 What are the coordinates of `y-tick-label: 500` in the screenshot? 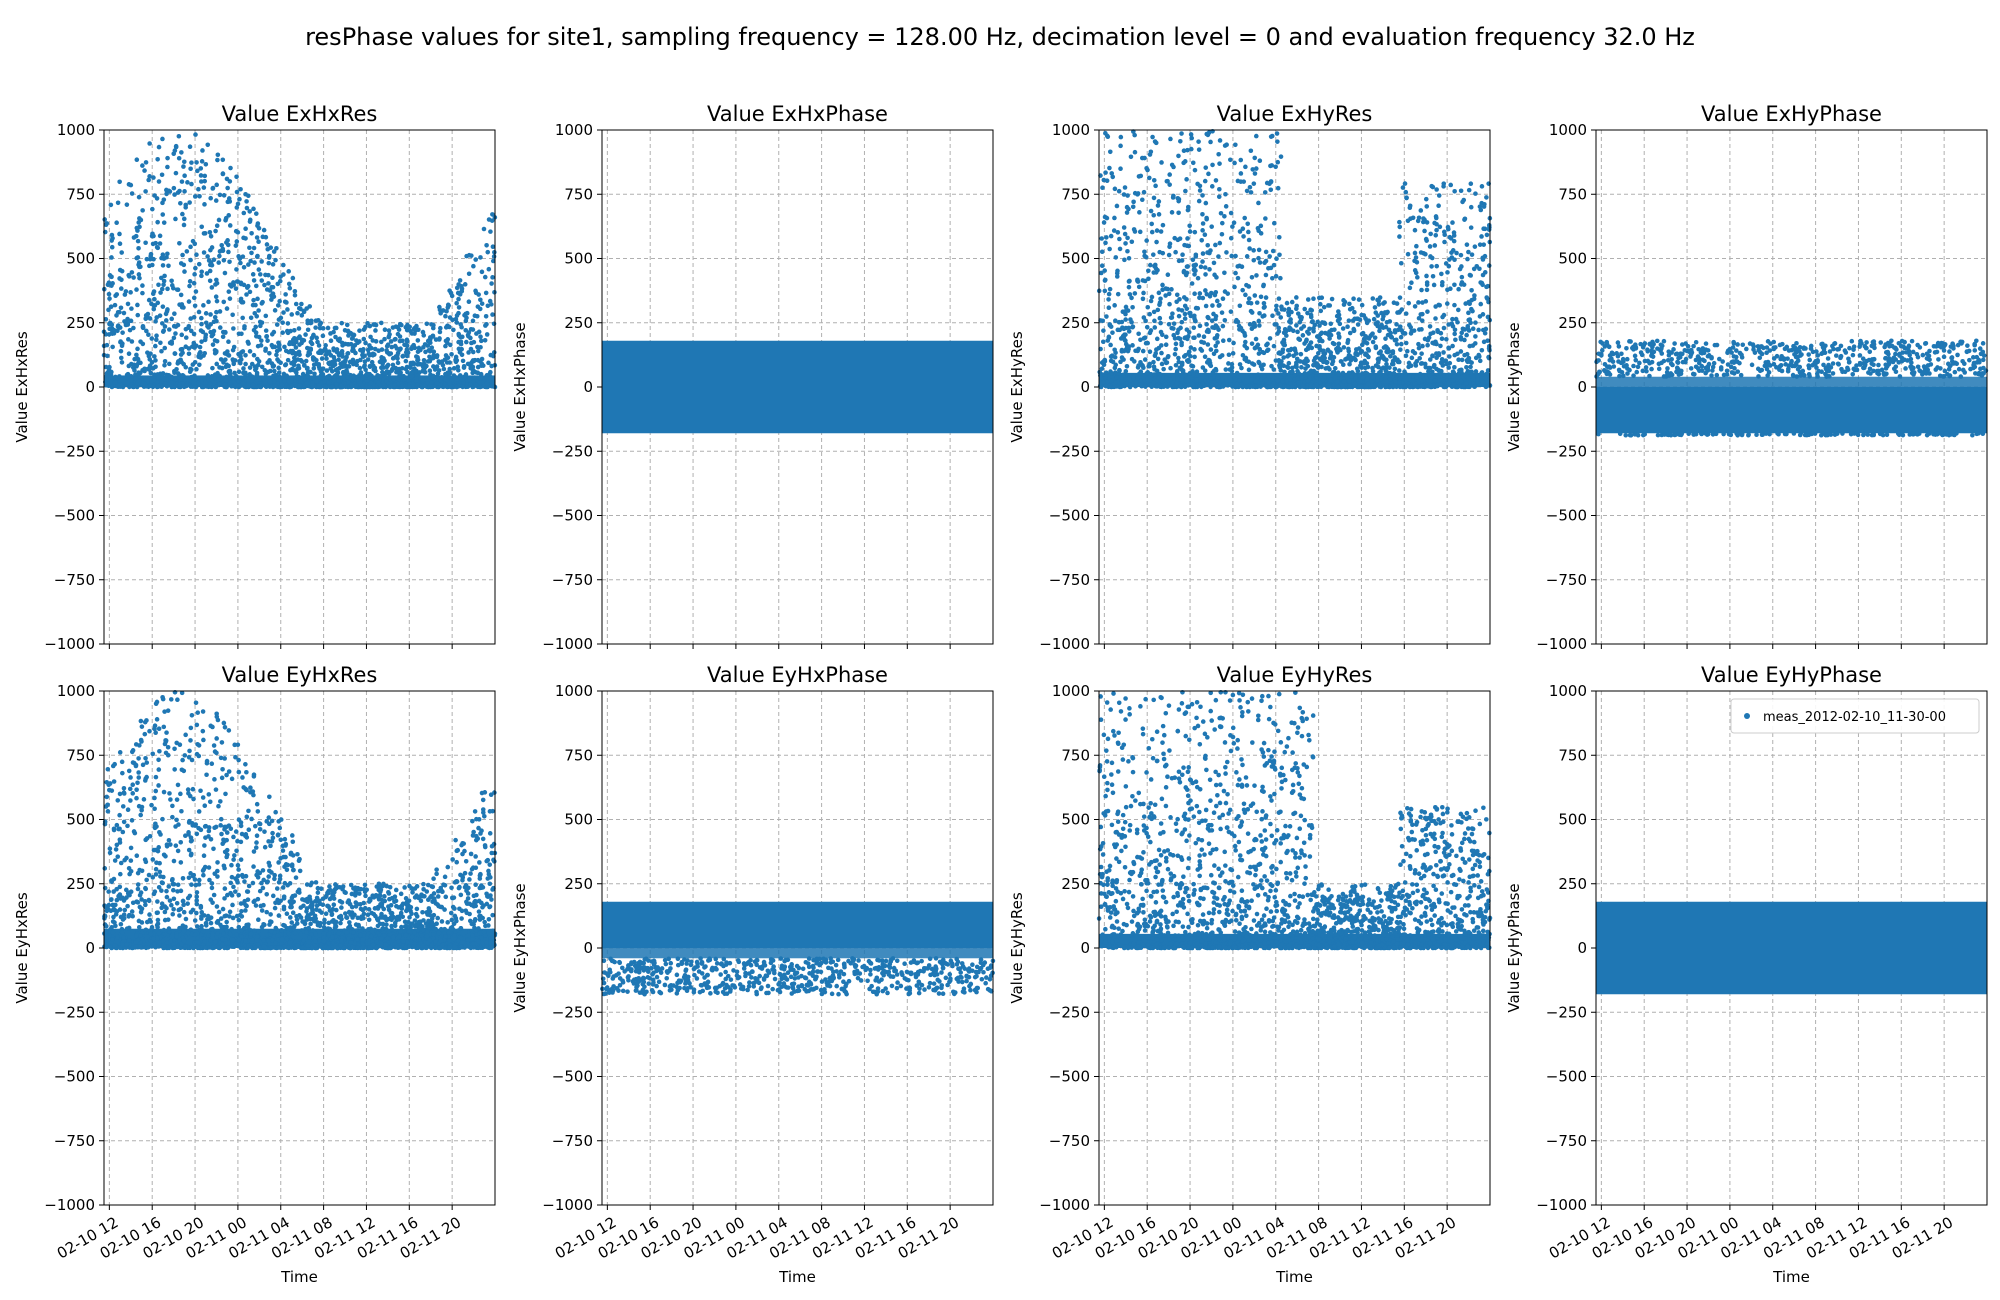 It's located at (578, 259).